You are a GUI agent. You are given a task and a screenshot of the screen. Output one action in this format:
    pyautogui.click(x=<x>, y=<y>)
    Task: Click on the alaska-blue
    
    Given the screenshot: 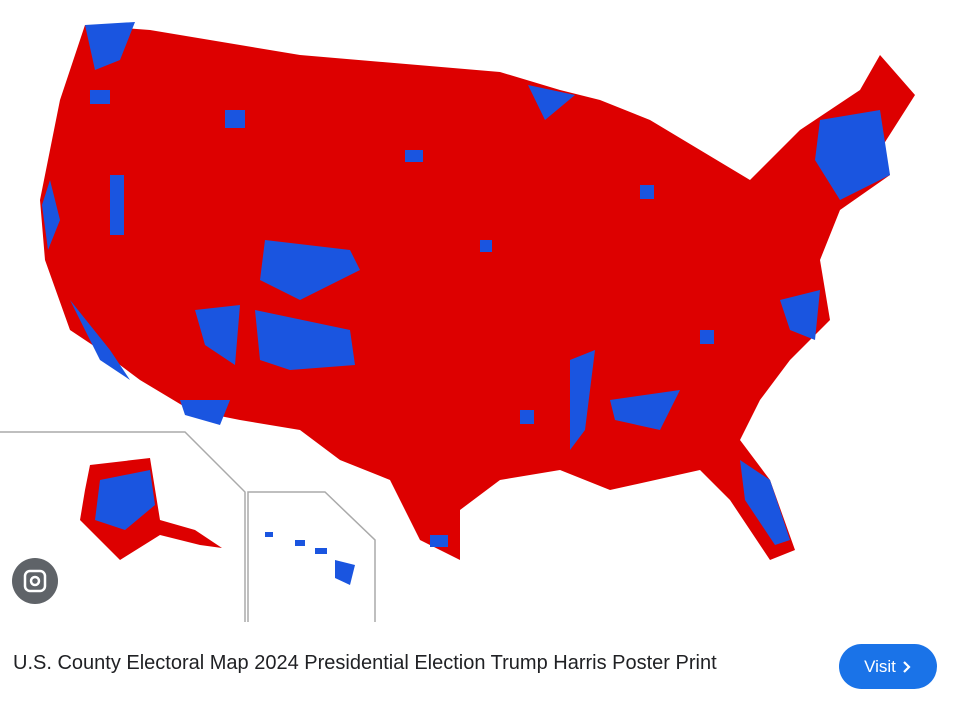 What is the action you would take?
    pyautogui.click(x=125, y=500)
    